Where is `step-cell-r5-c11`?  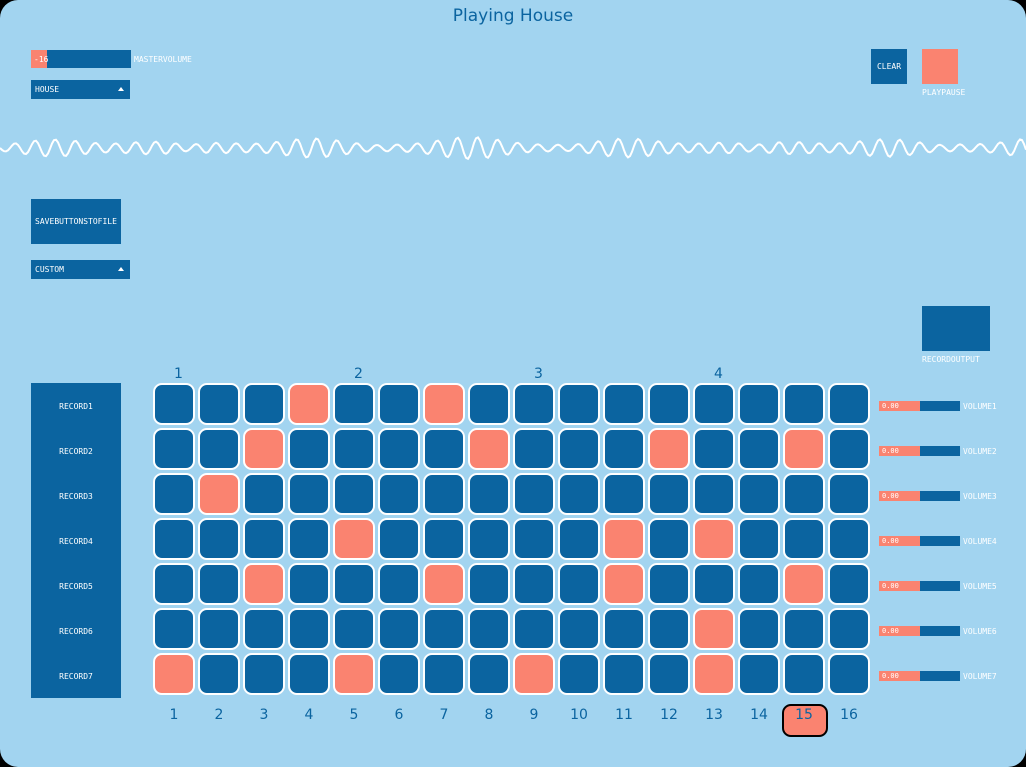 step-cell-r5-c11 is located at coordinates (624, 584).